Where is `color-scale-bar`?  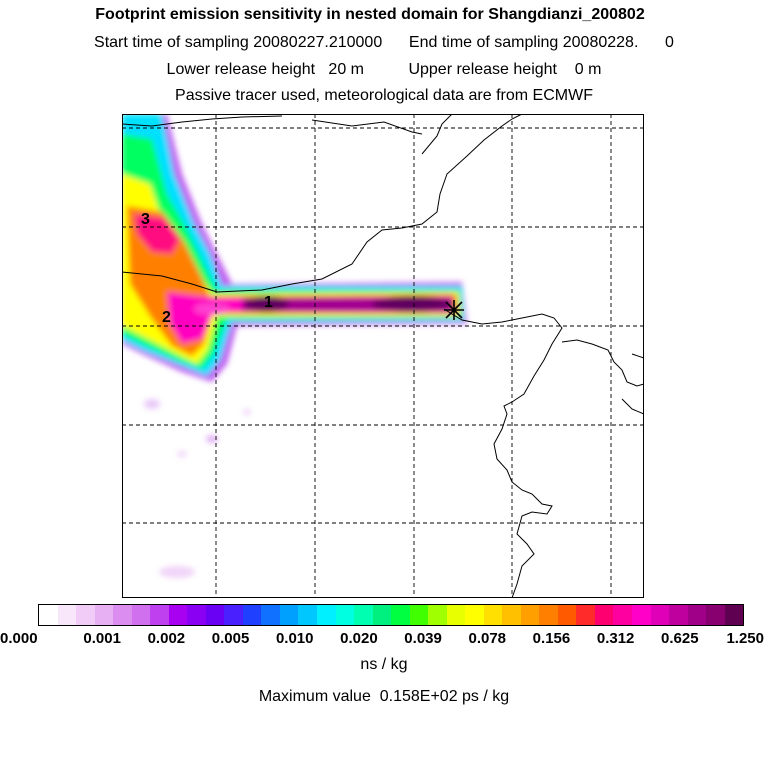
color-scale-bar is located at coordinates (391, 615).